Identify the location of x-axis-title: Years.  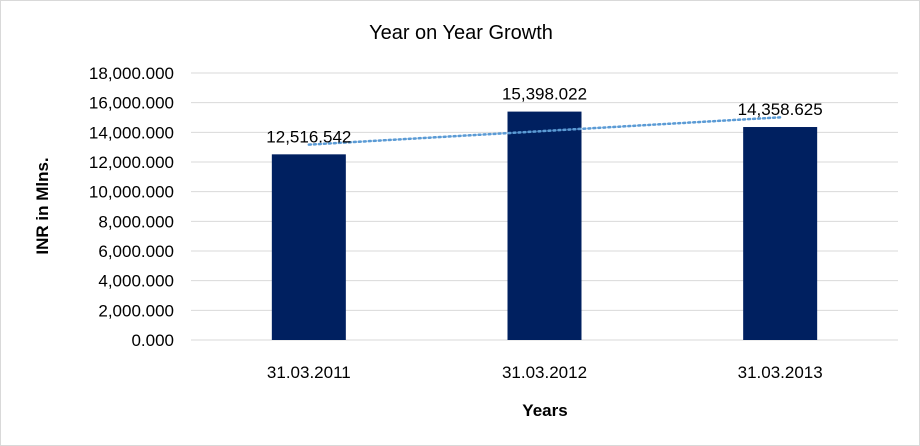
(544, 410).